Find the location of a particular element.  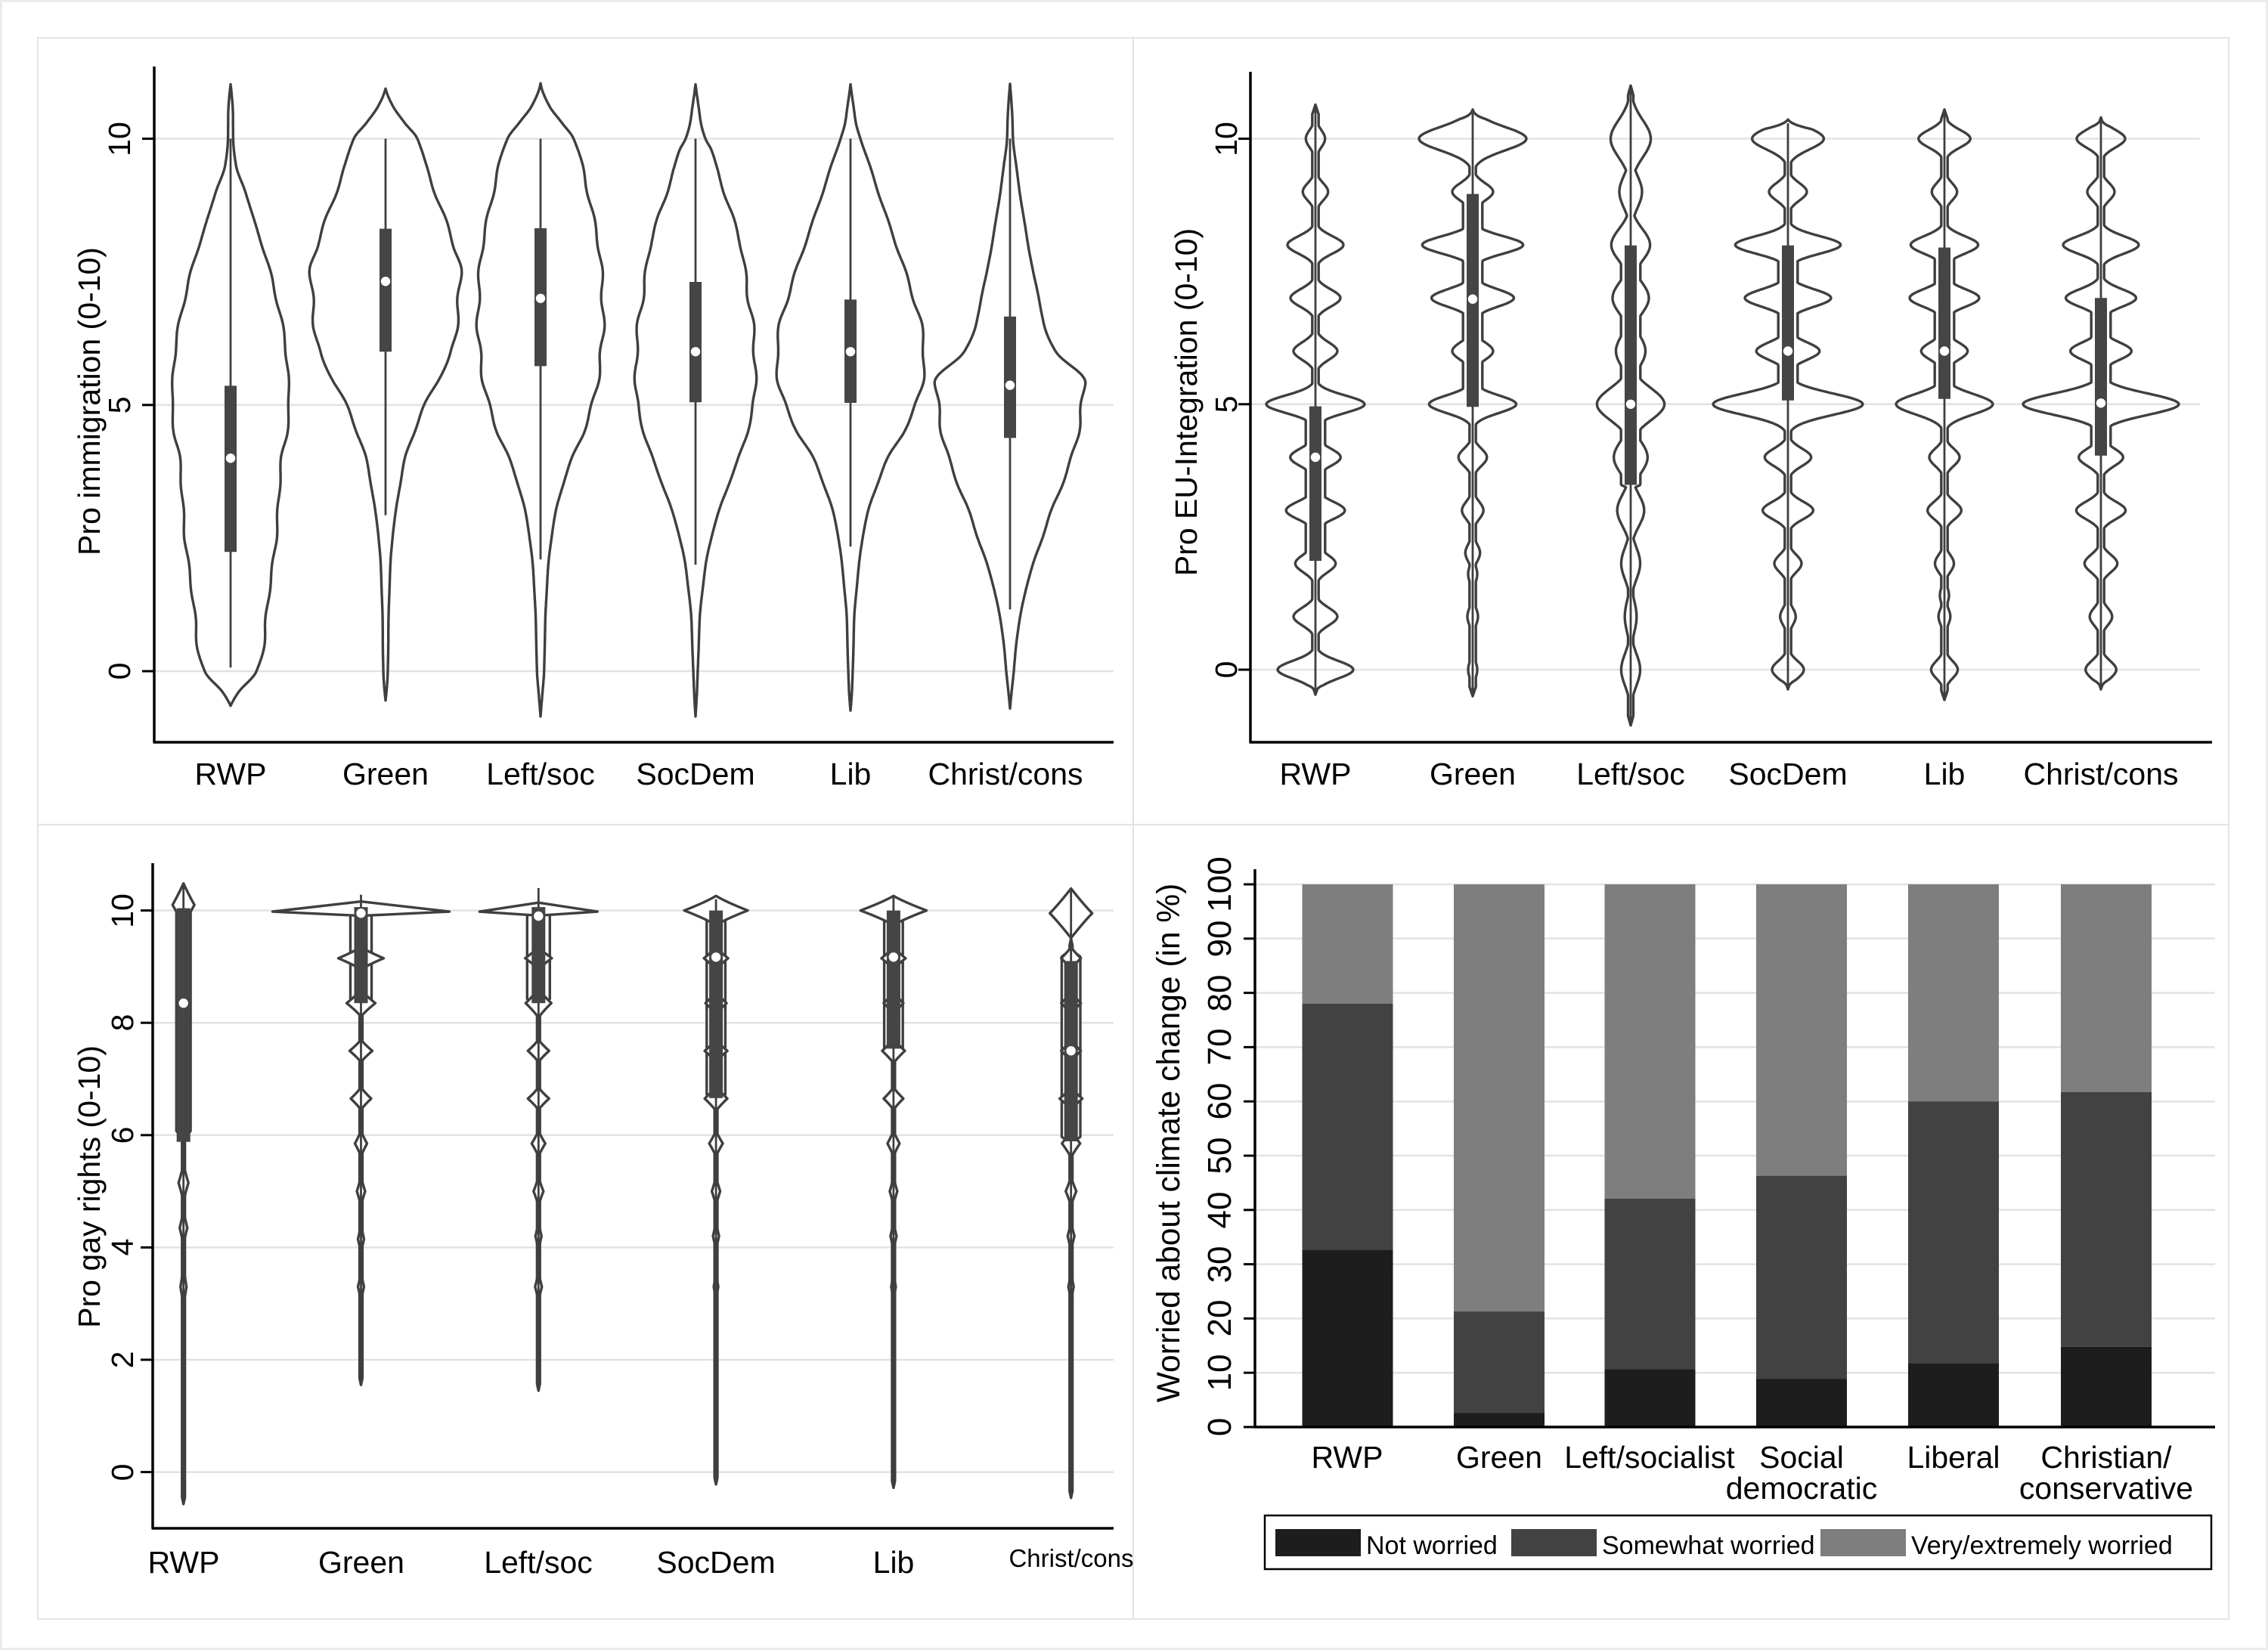

svg-text:Worried about climate change (: Worried about climate change (in %) is located at coordinates (1169, 1143).